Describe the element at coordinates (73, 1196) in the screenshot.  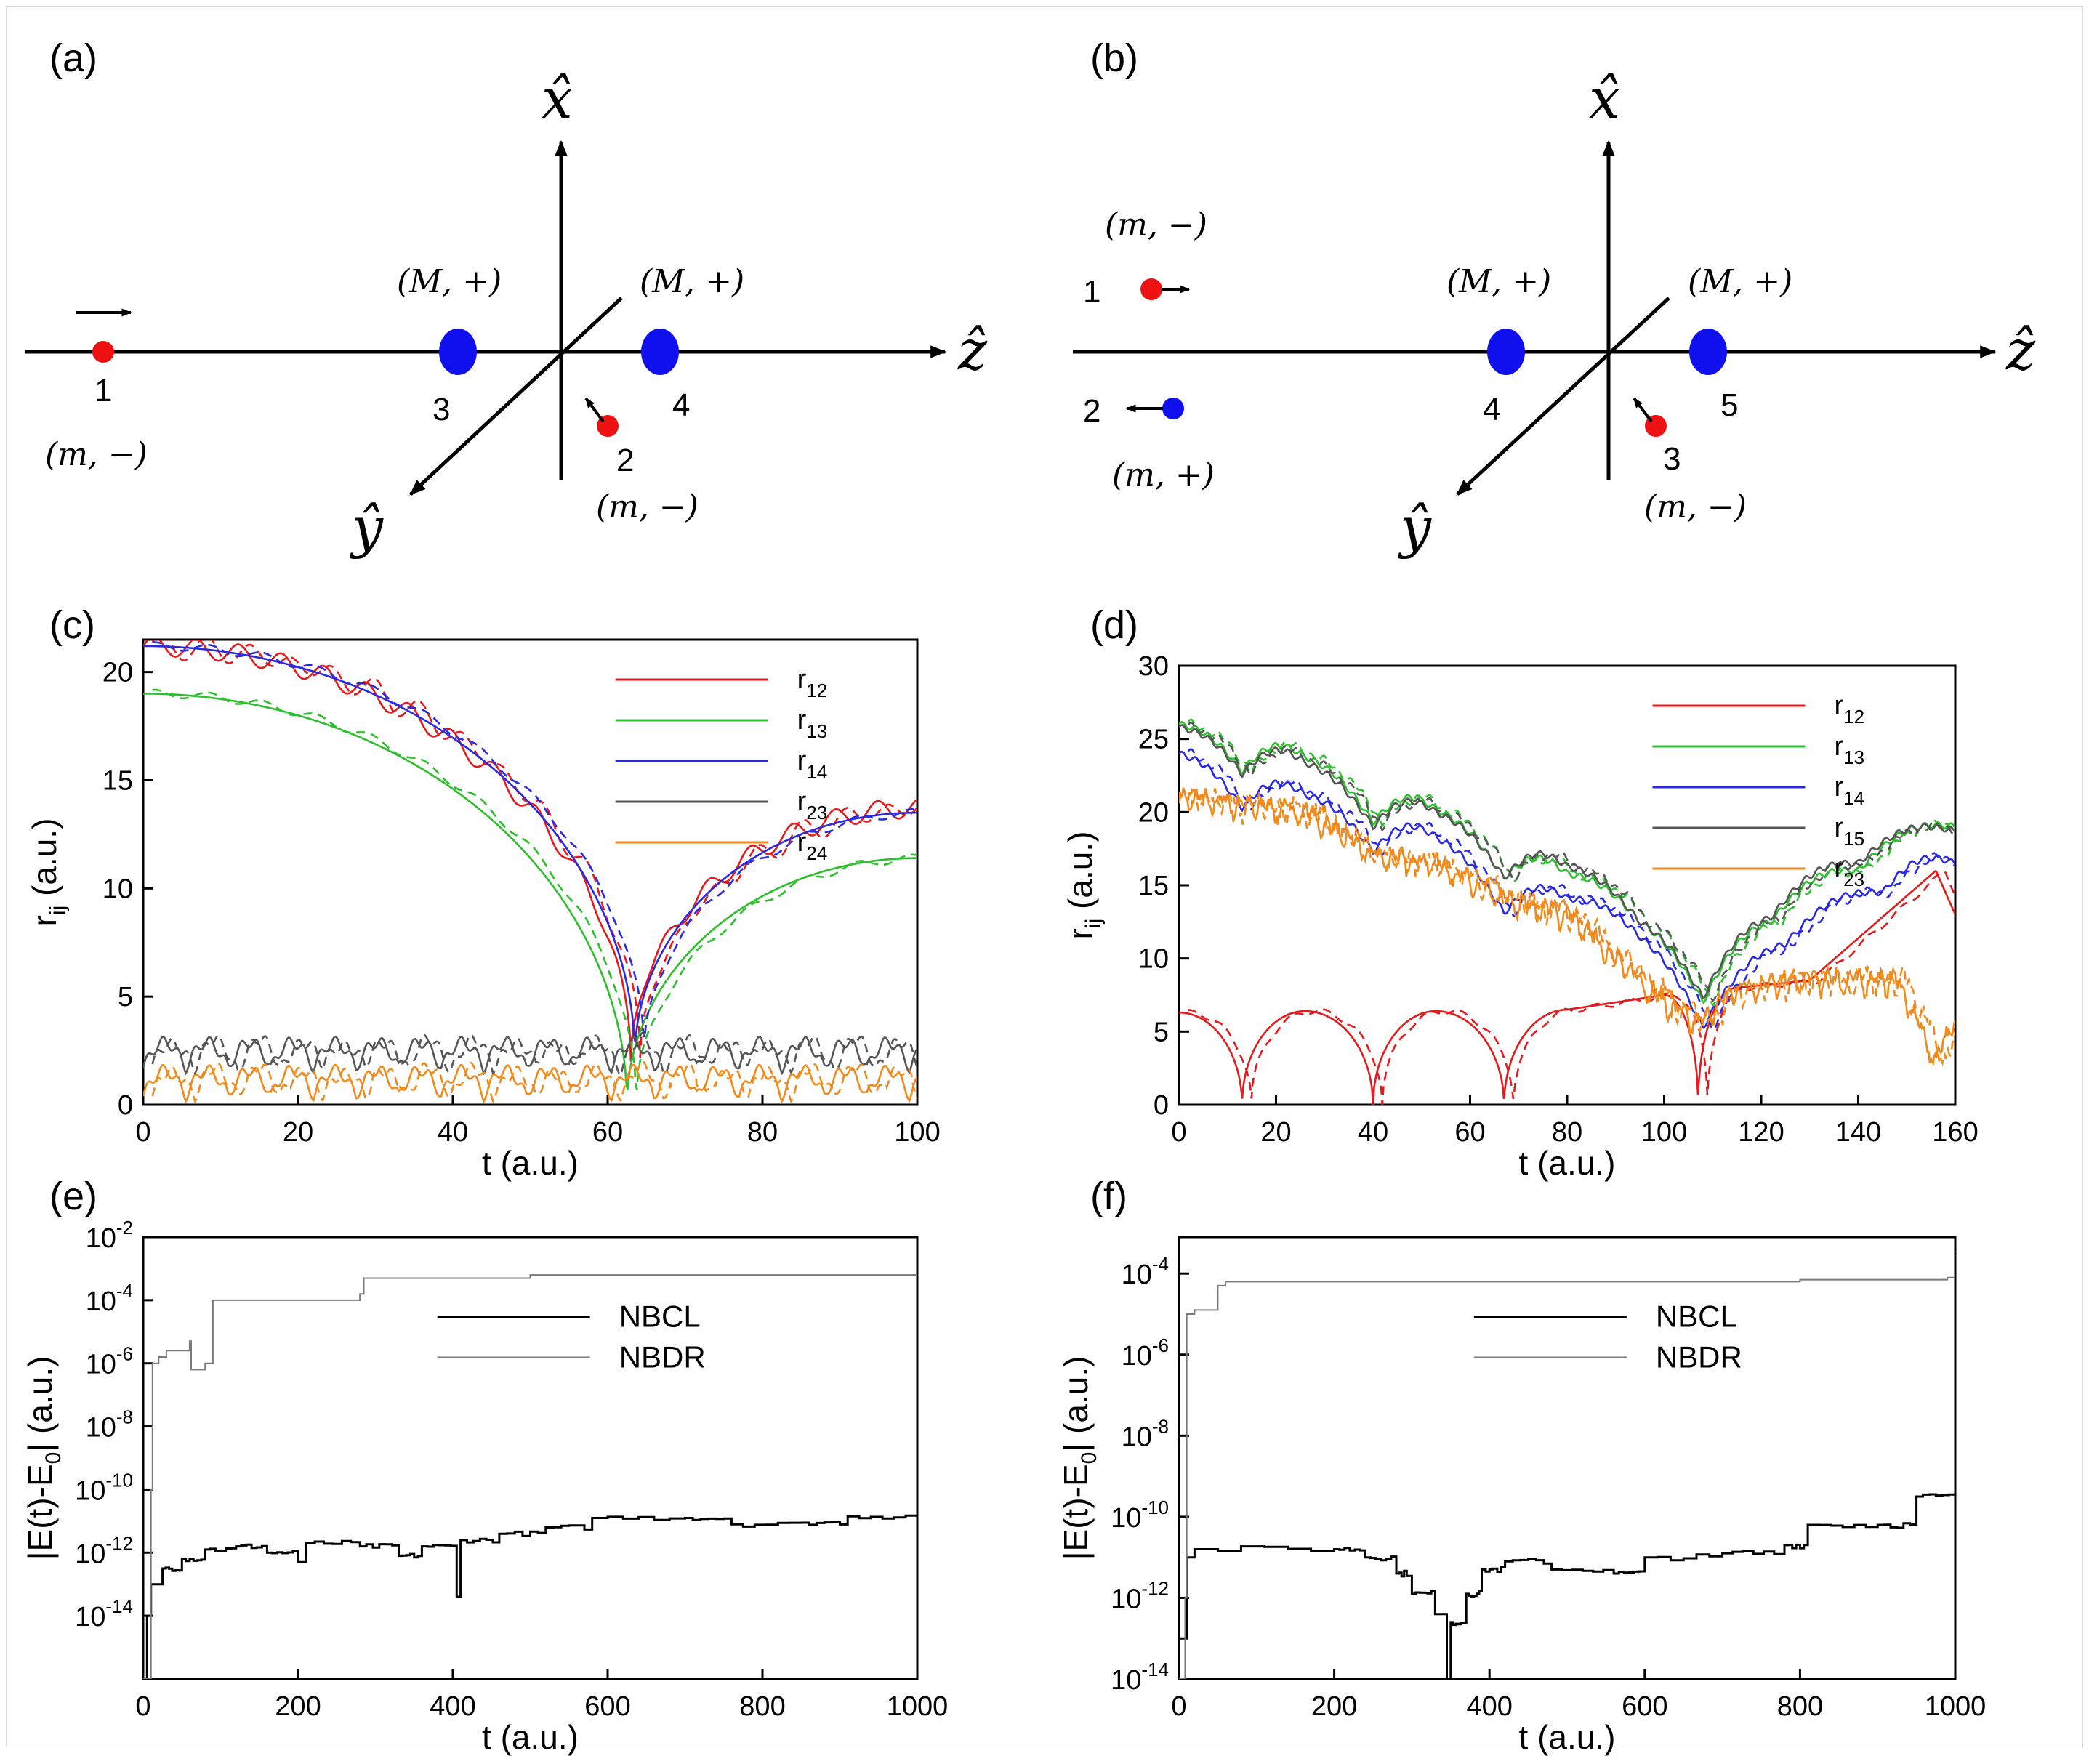
I see `panel-label: (e)` at that location.